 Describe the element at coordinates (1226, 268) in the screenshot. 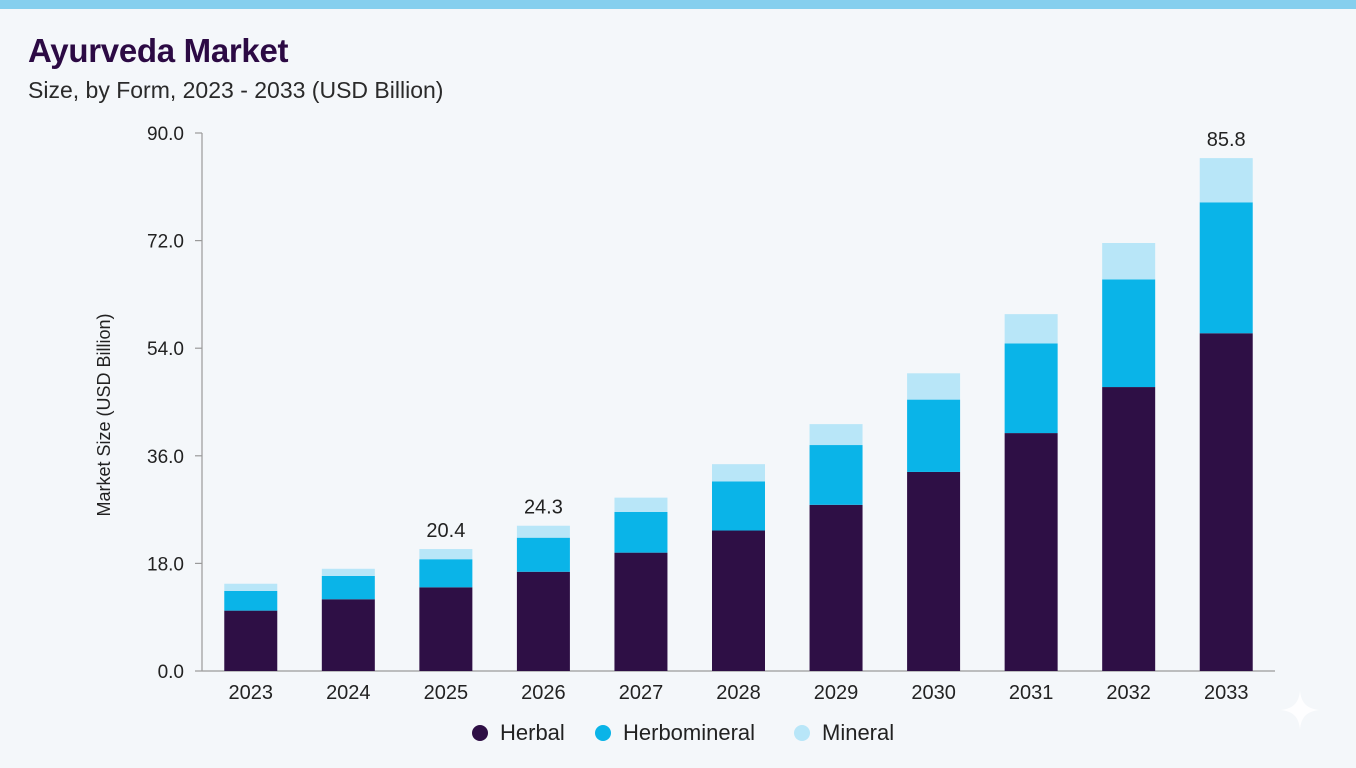

I see `bar-herbomineral-2033` at that location.